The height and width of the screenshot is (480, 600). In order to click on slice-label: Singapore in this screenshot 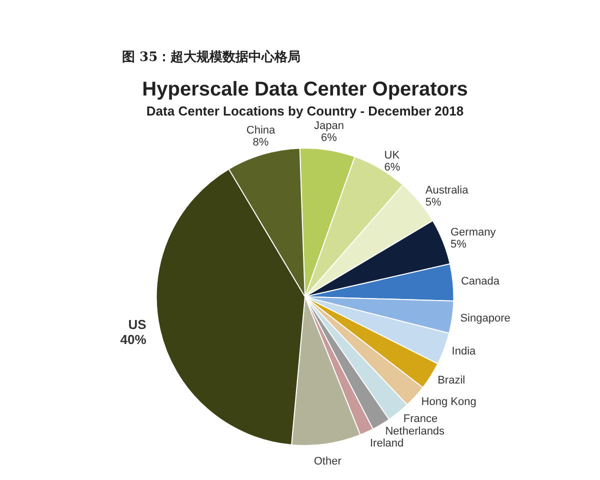, I will do `click(485, 318)`.